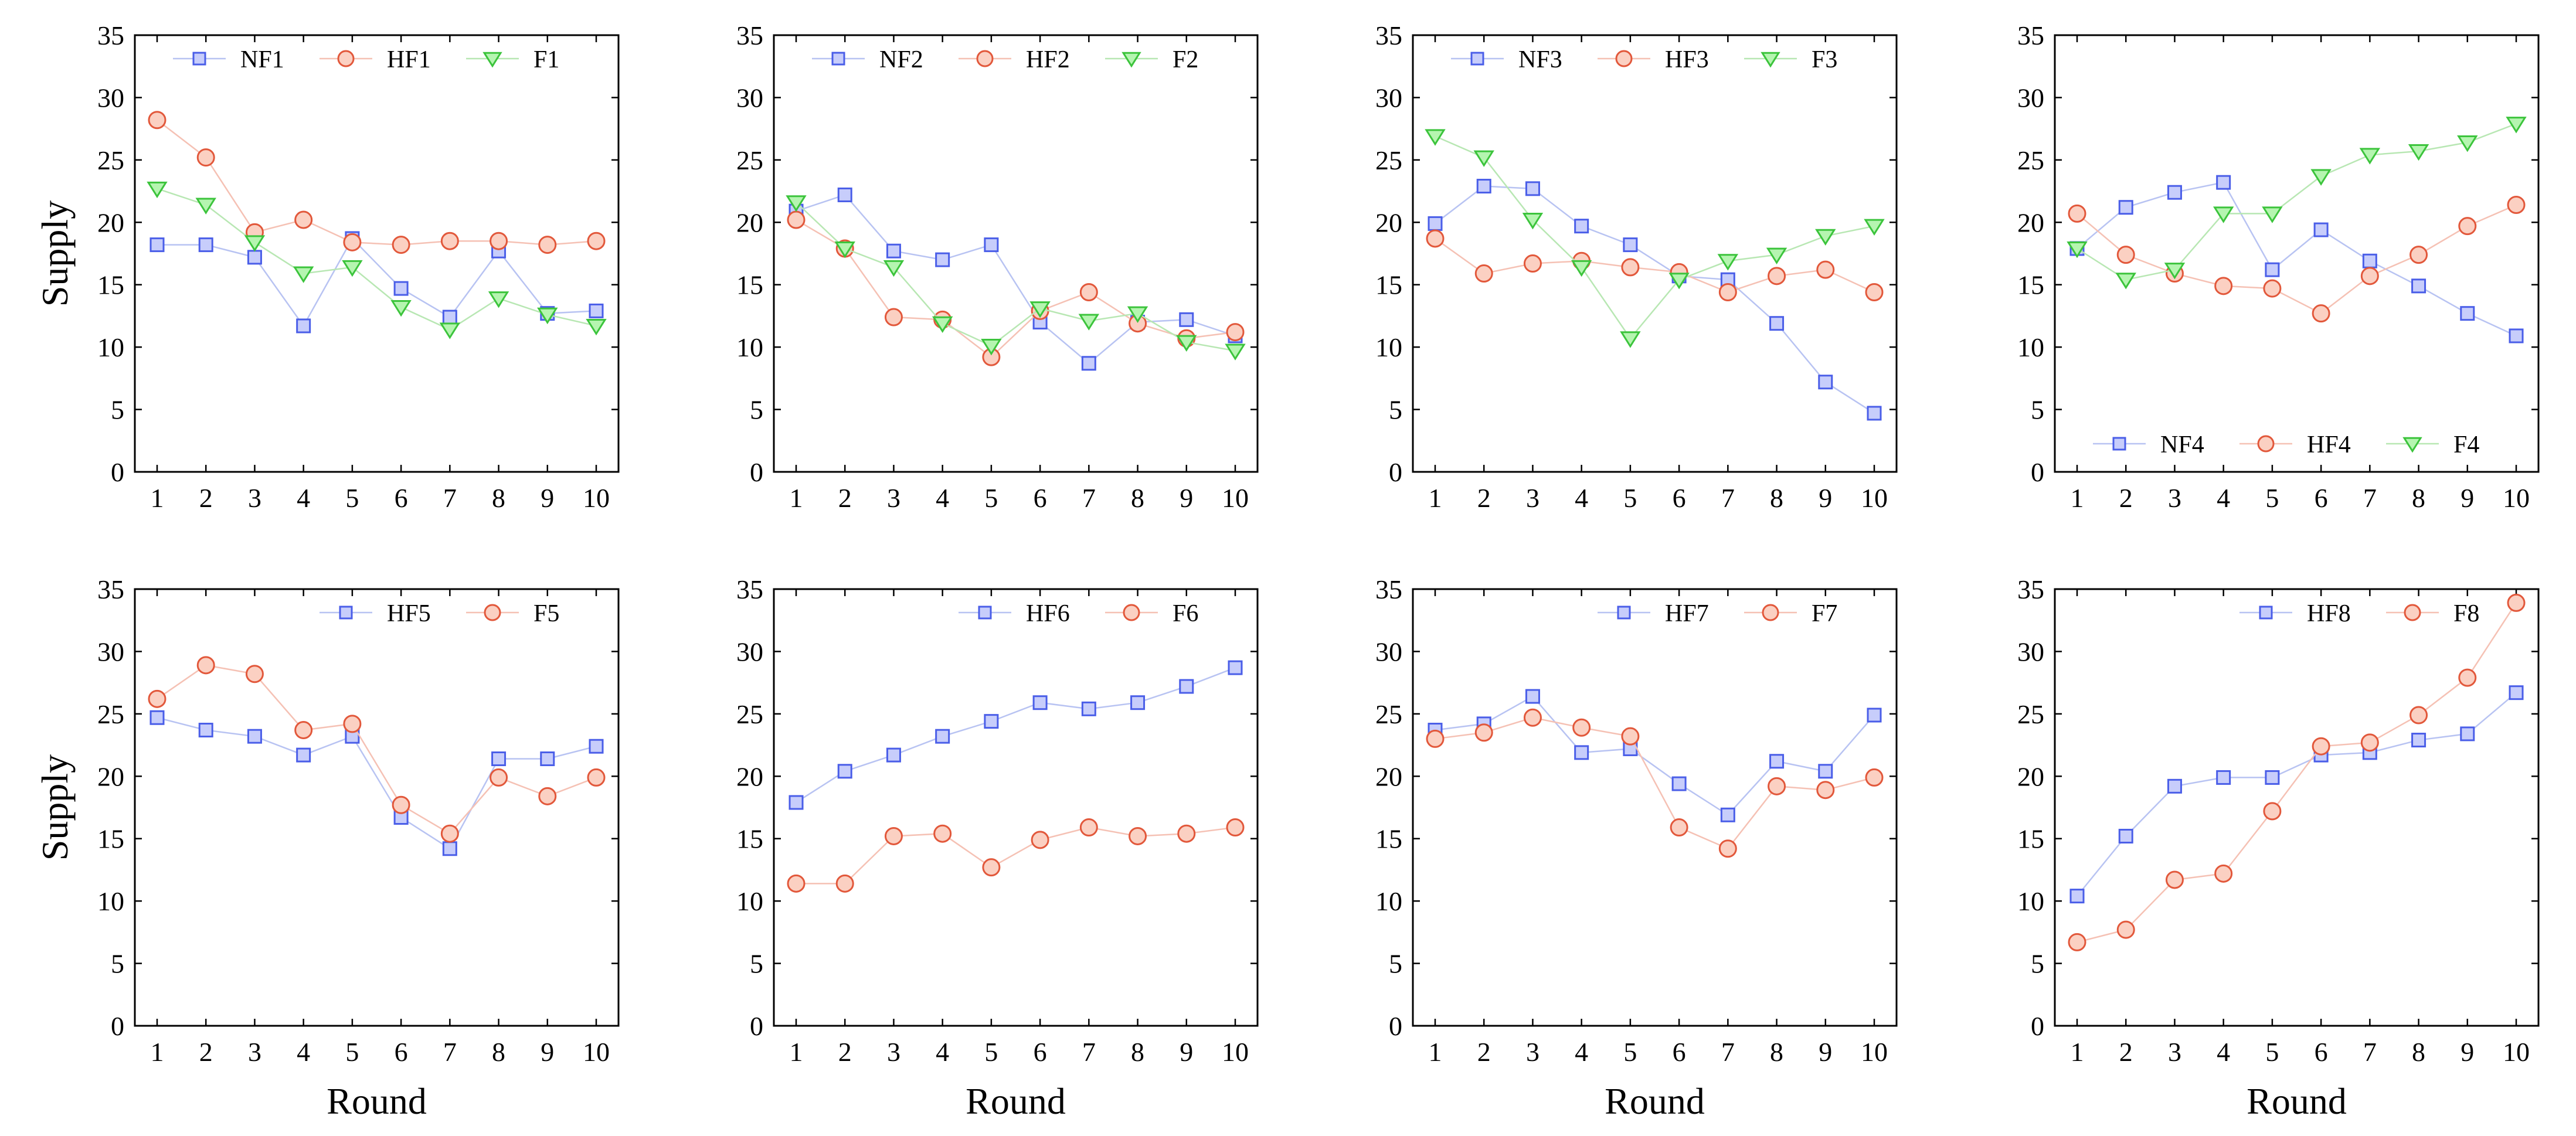  I want to click on panel-1: 0 5 10 15 20 25 30 35 1 2 3 4 5 6 7 8 9 10 Supply NF1 HF1 F1, so click(327, 267).